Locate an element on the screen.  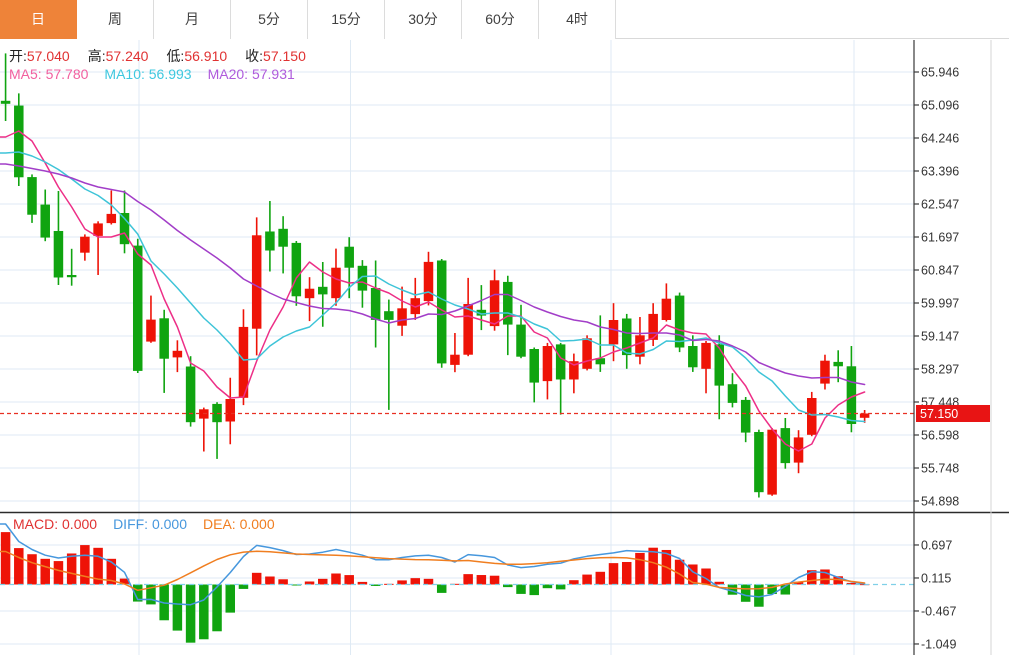
y-axis-label: 64.246 is located at coordinates (940, 139).